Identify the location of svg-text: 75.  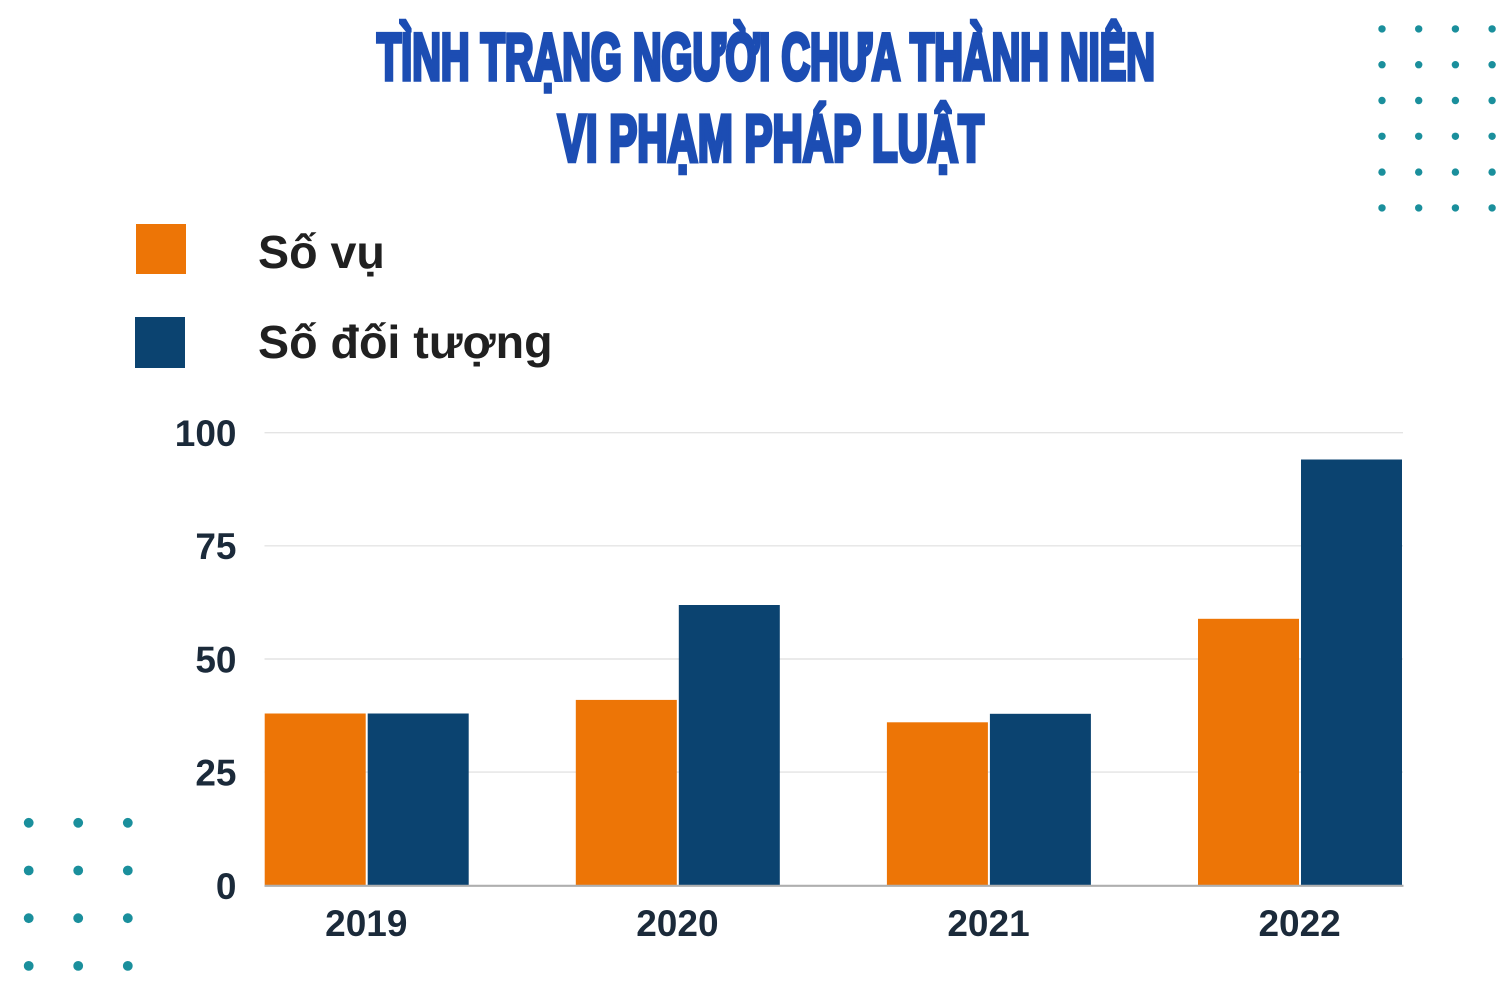
(215, 546).